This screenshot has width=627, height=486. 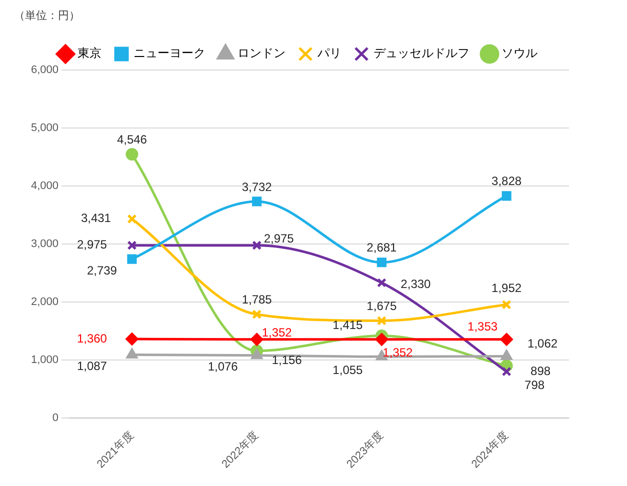 What do you see at coordinates (507, 287) in the screenshot?
I see `data-label: 1,952` at bounding box center [507, 287].